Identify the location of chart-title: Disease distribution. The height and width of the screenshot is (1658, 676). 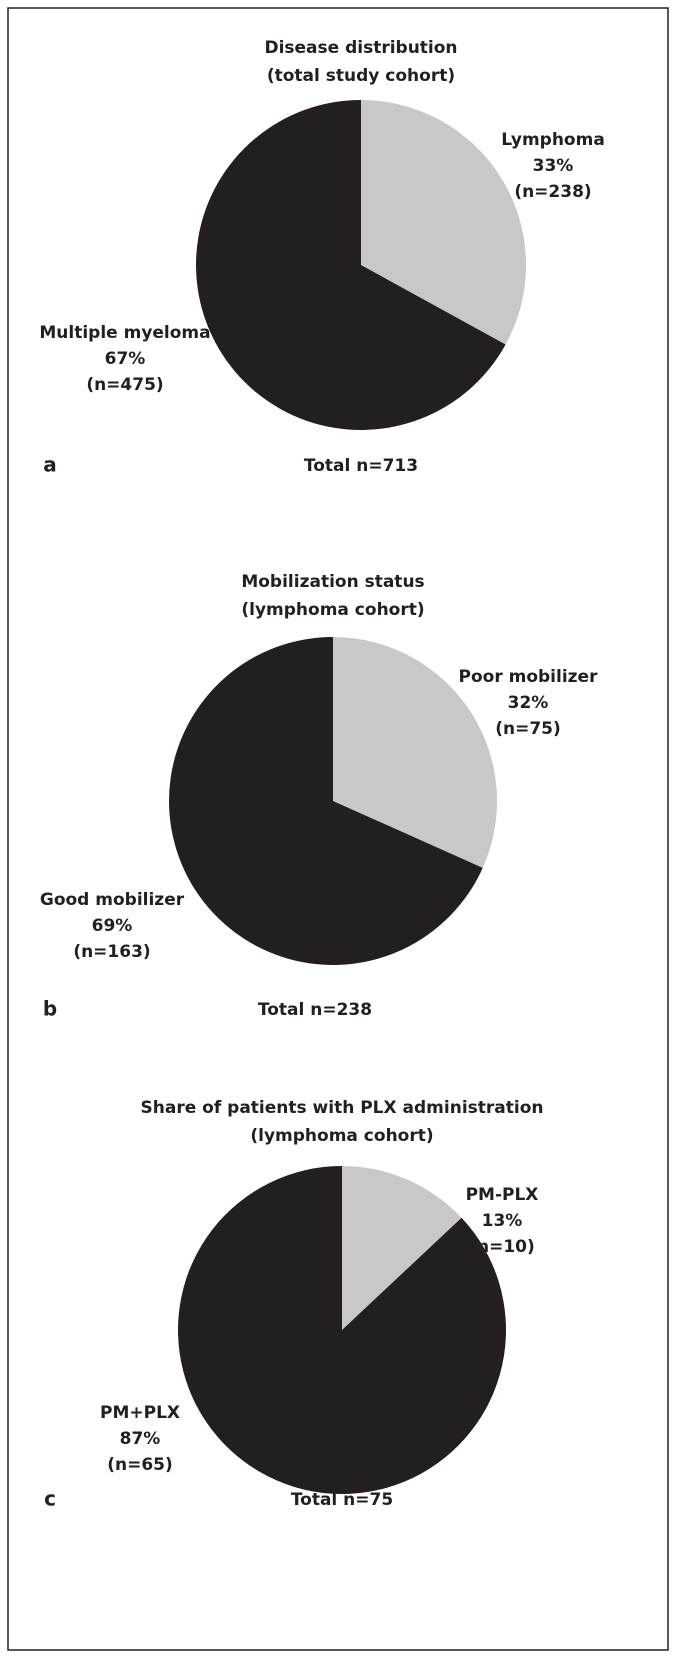
(360, 48).